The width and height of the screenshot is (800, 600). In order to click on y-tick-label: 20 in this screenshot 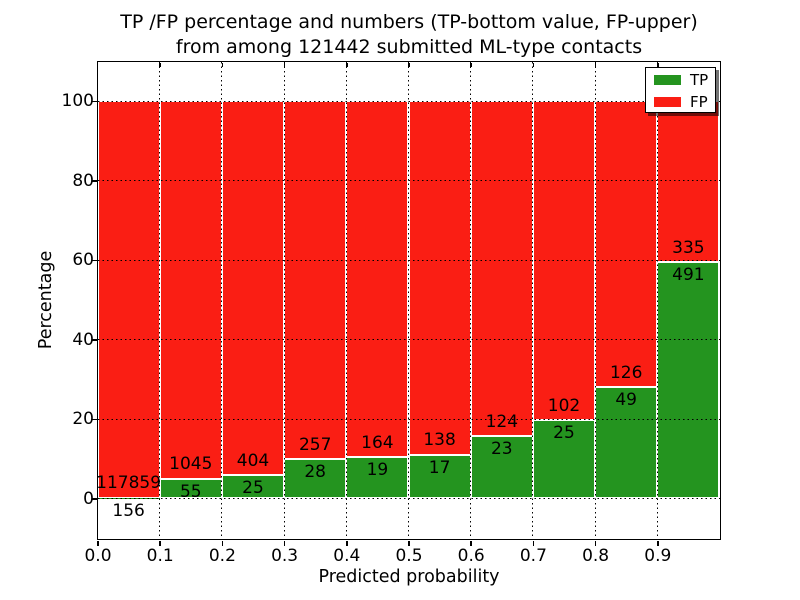, I will do `click(83, 419)`.